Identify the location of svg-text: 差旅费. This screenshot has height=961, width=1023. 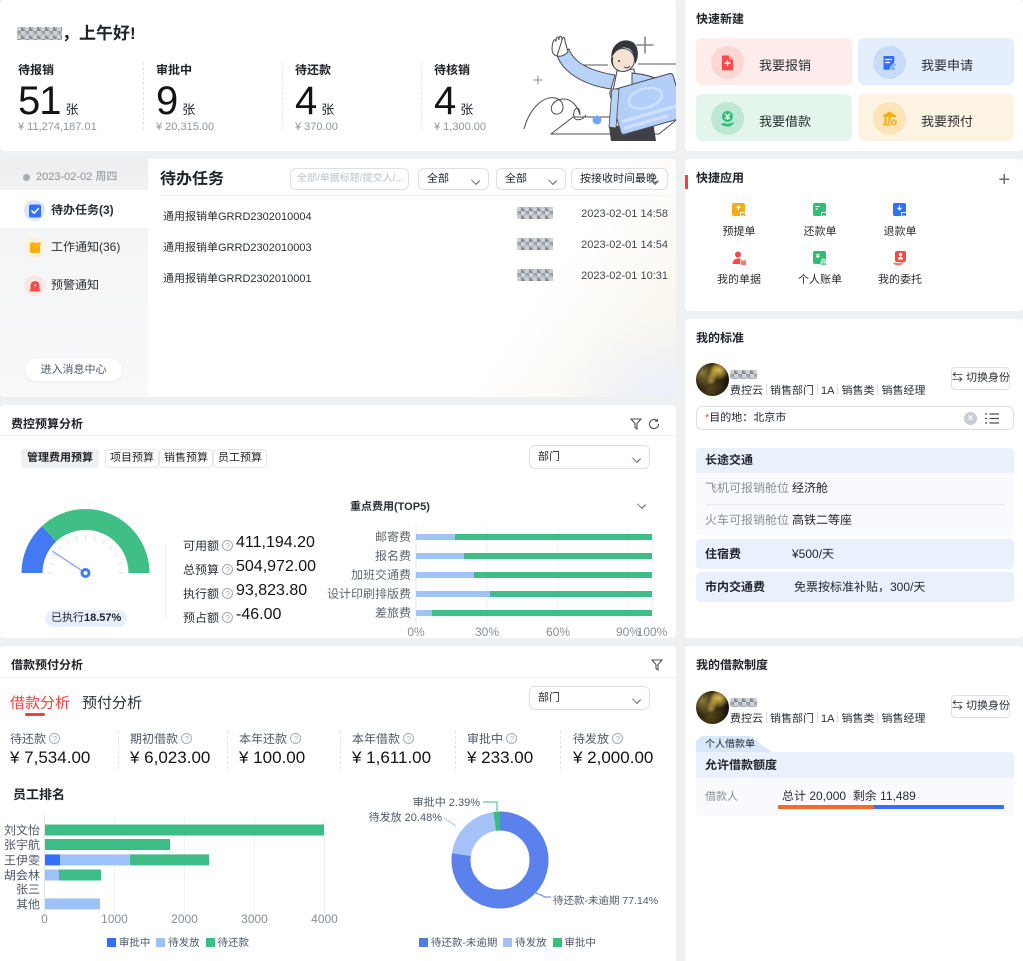
(393, 613).